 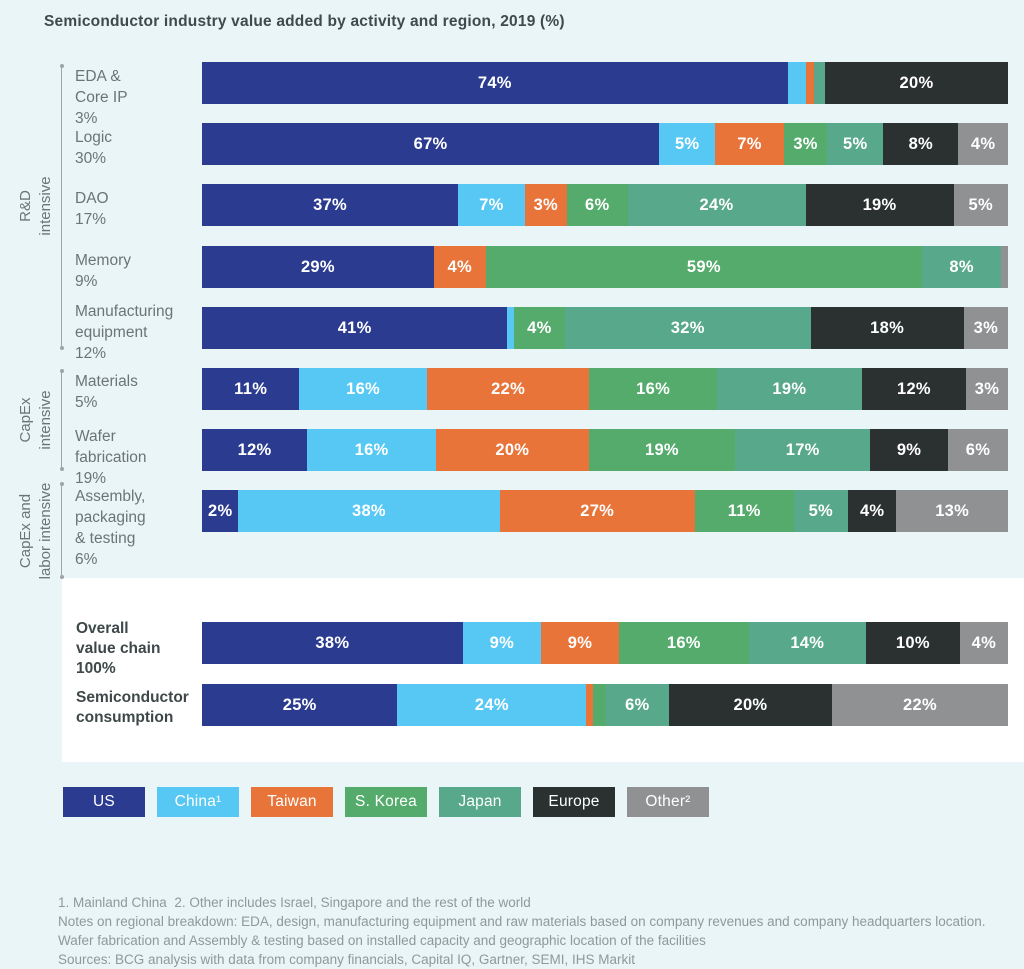 I want to click on bar-segment-europe: 10%, so click(x=913, y=643).